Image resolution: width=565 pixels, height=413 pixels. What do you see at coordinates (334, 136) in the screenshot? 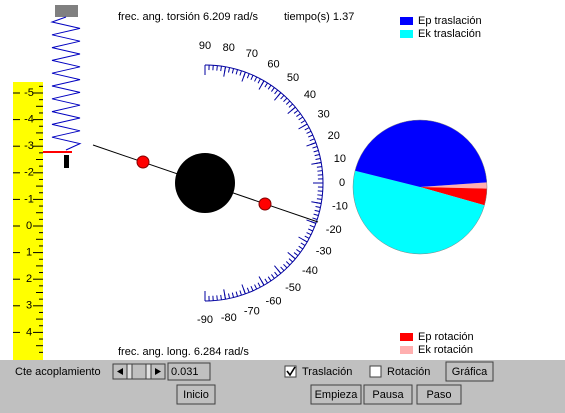
I see `protractor-label: 20` at bounding box center [334, 136].